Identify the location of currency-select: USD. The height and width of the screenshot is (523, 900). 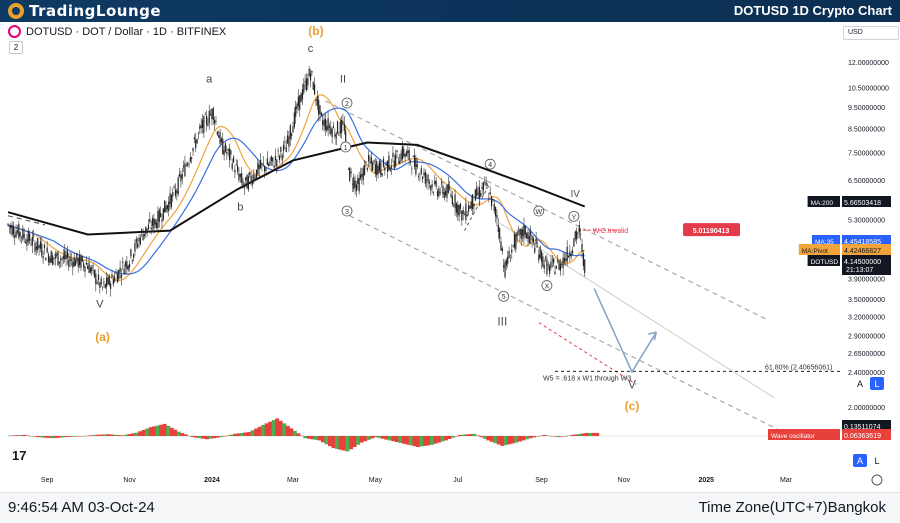
(871, 33).